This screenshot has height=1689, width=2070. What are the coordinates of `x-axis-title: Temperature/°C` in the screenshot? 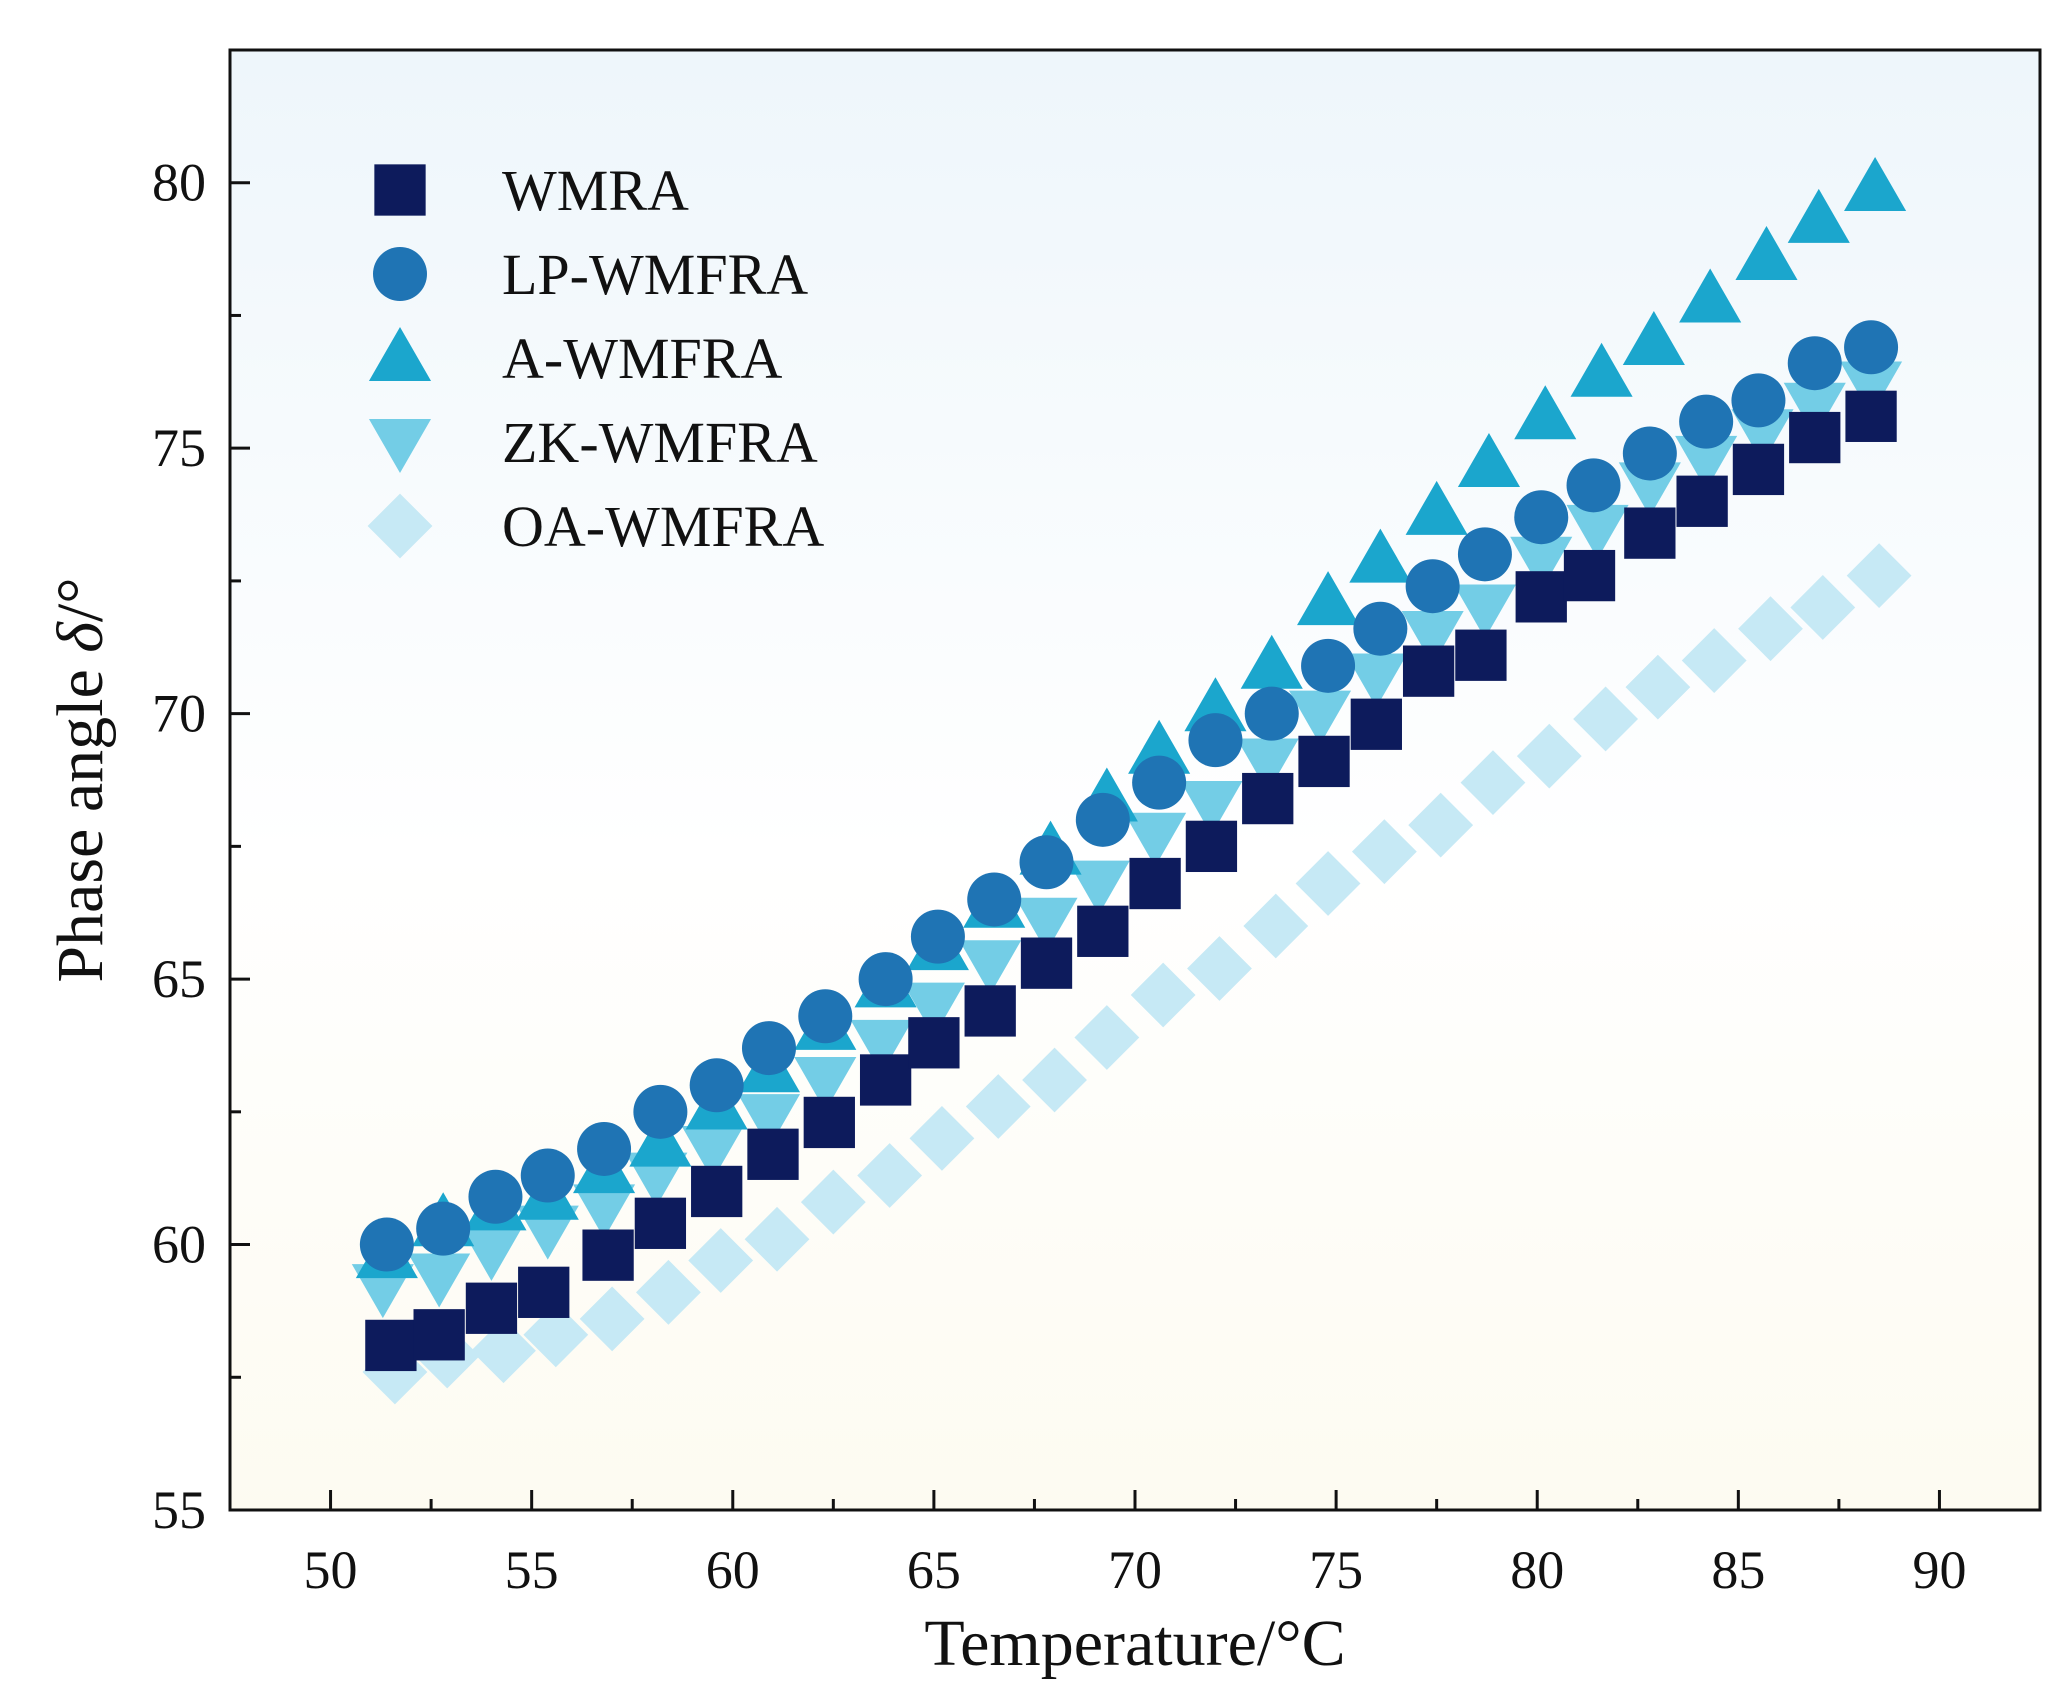 It's located at (1134, 1643).